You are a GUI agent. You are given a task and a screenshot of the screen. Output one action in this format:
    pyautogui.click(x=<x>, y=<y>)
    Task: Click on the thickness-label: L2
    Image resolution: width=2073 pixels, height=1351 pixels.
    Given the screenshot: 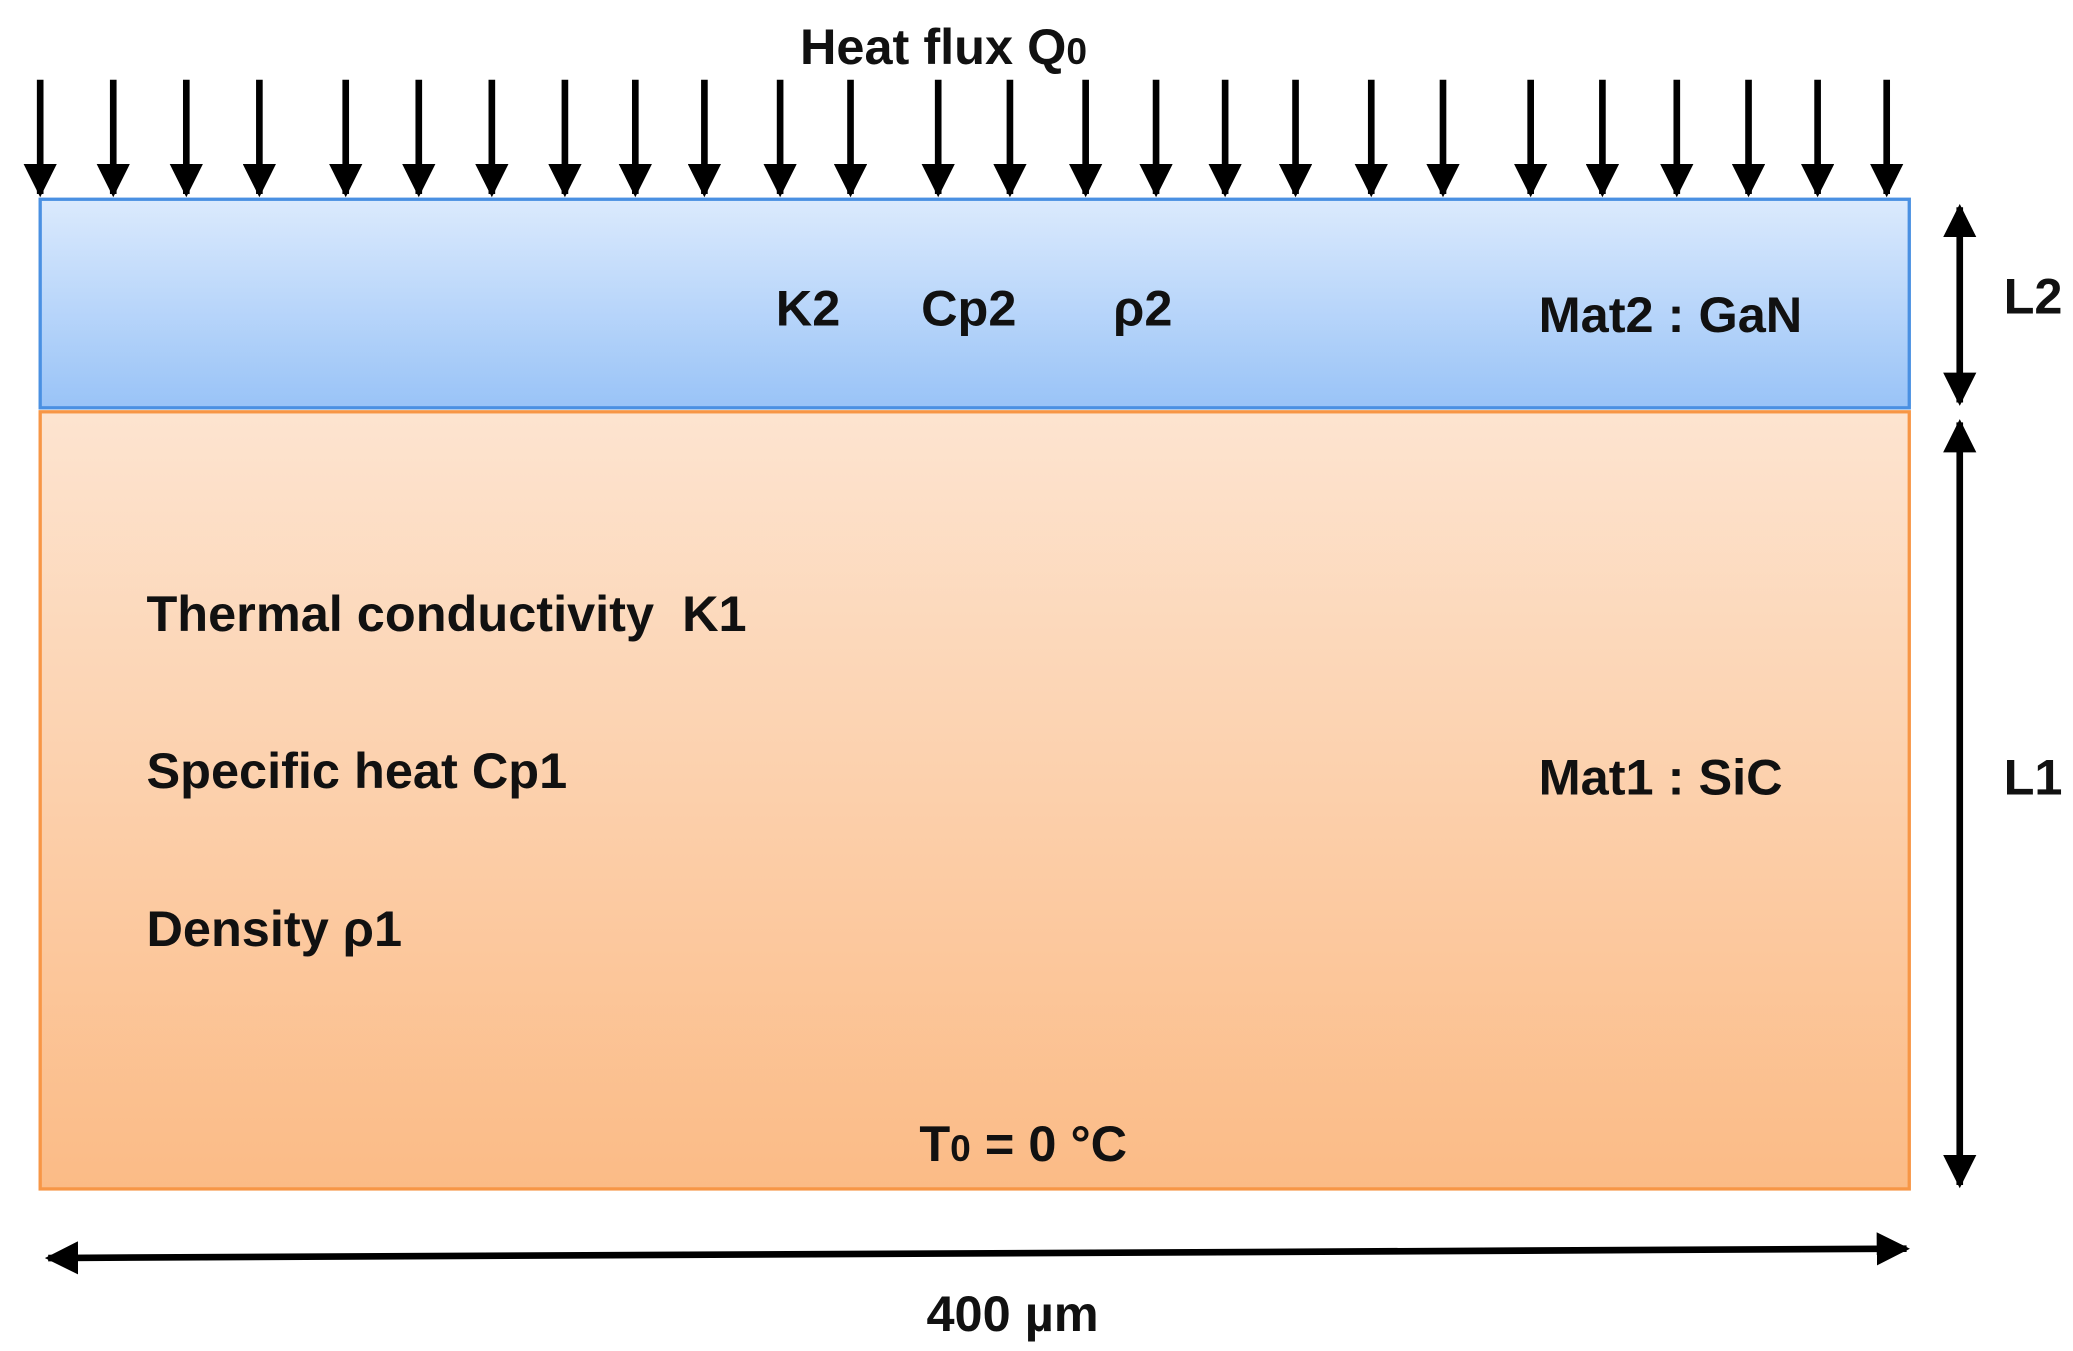 What is the action you would take?
    pyautogui.click(x=2033, y=296)
    